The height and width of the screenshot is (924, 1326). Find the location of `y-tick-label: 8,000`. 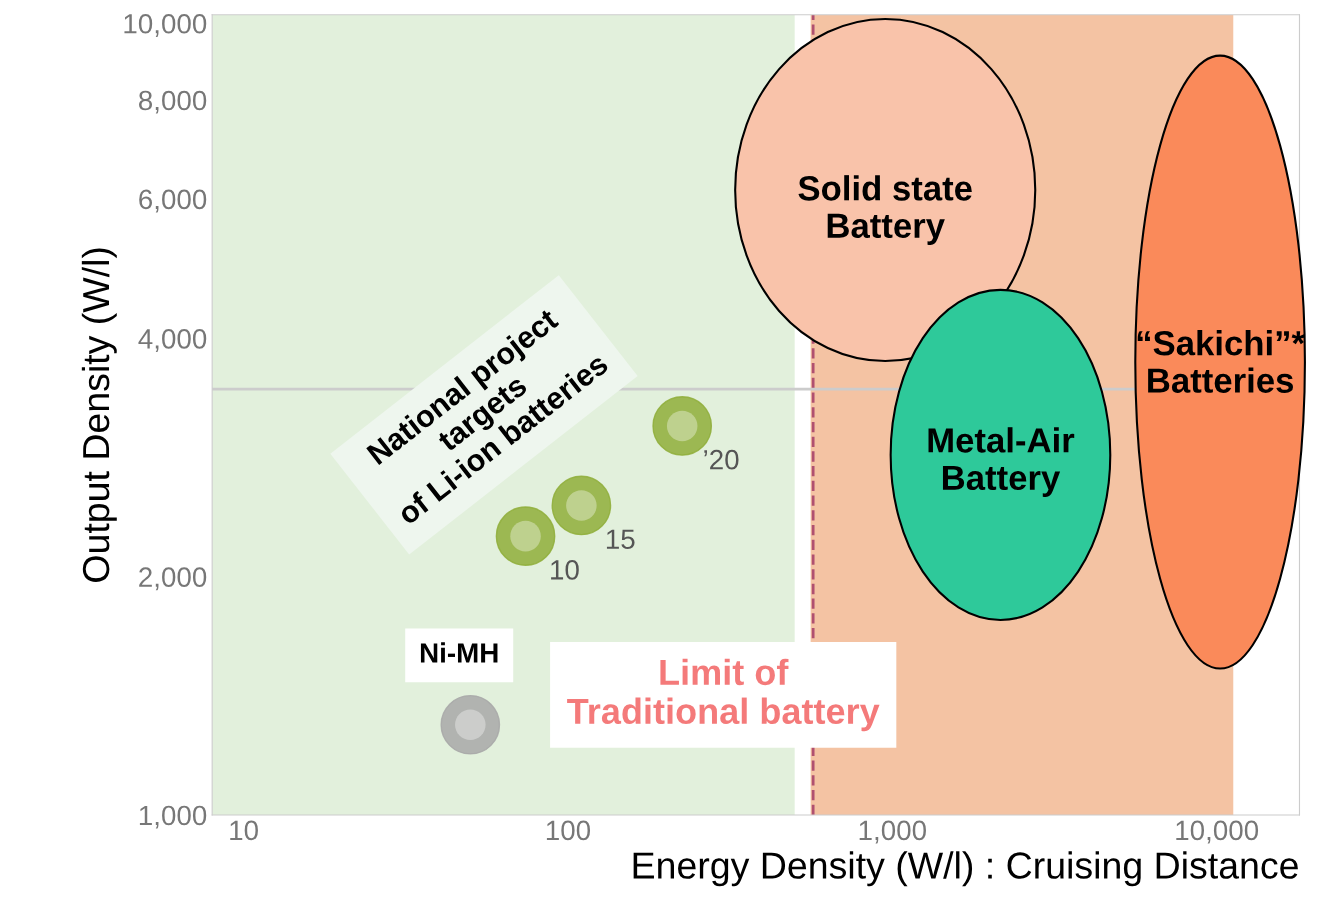

y-tick-label: 8,000 is located at coordinates (173, 102).